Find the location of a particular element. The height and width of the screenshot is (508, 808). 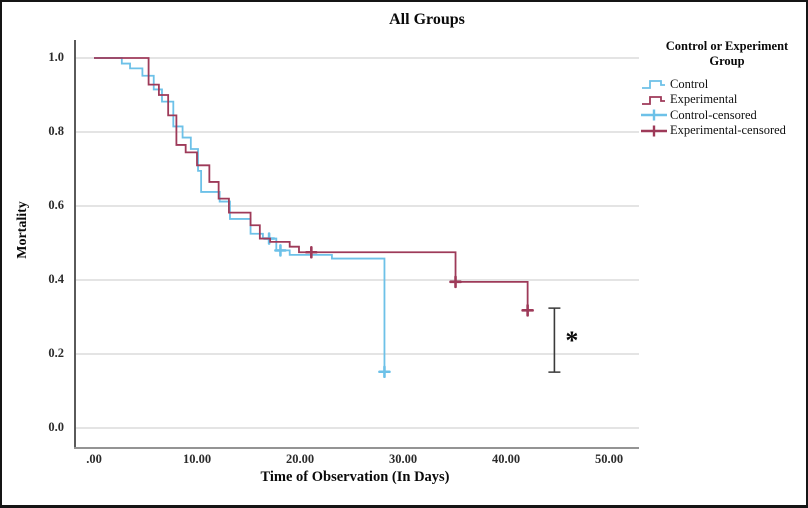

x-tick-label: 40.00 is located at coordinates (506, 459).